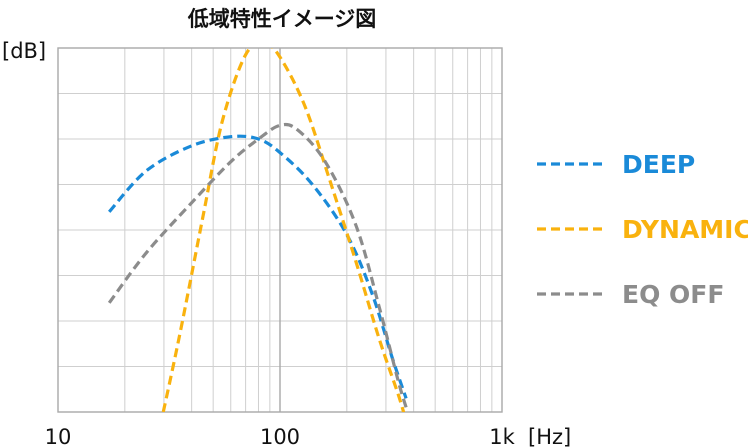  What do you see at coordinates (502, 436) in the screenshot?
I see `x-tick-label: 1k` at bounding box center [502, 436].